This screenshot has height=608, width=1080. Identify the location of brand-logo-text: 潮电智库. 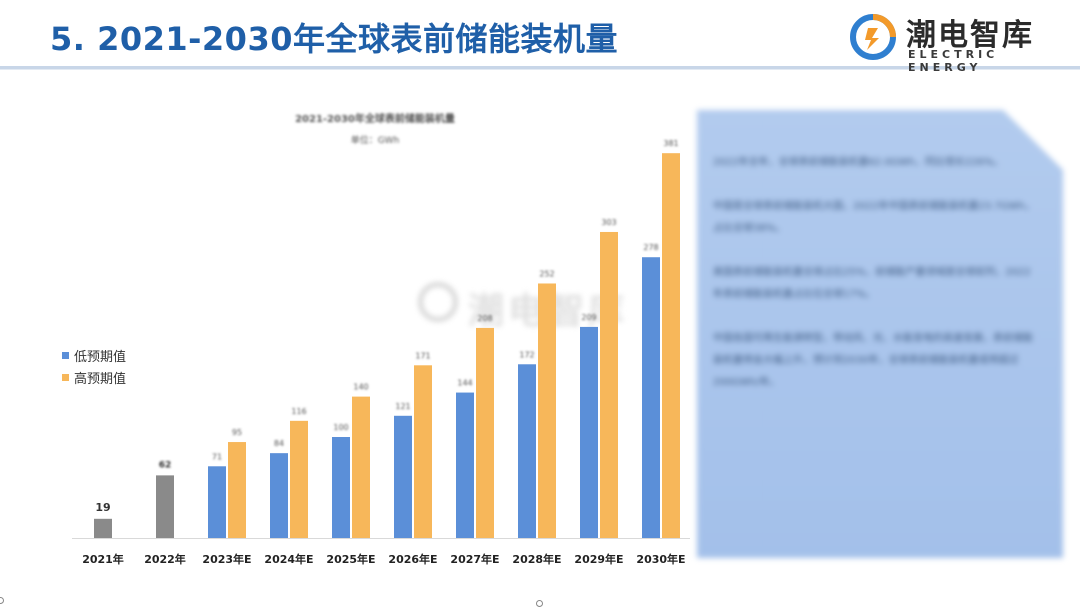
(970, 35).